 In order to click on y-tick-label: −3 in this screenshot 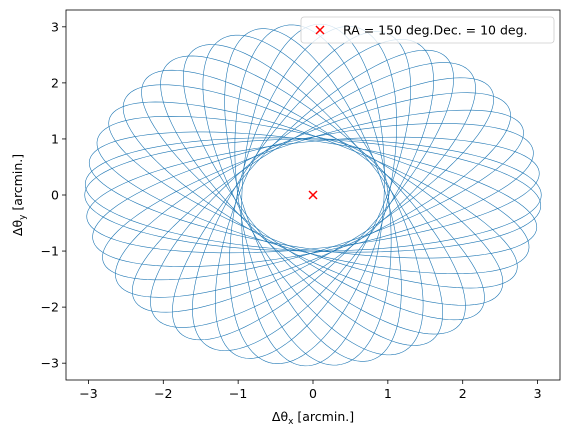, I will do `click(50, 363)`.